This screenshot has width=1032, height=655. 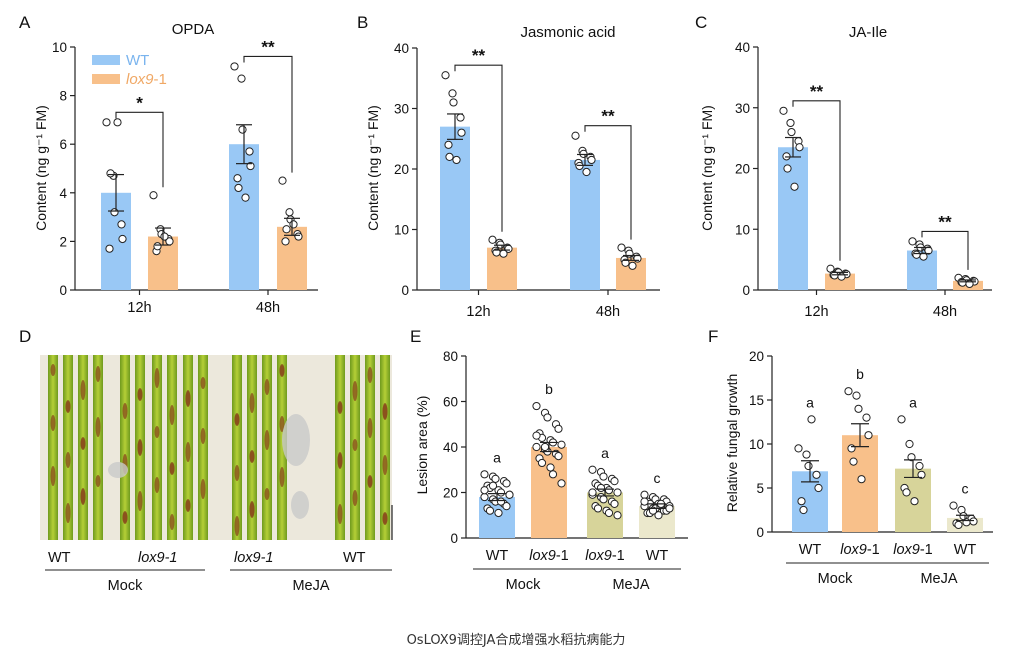 I want to click on group-label-meja: MeJA, so click(x=938, y=579).